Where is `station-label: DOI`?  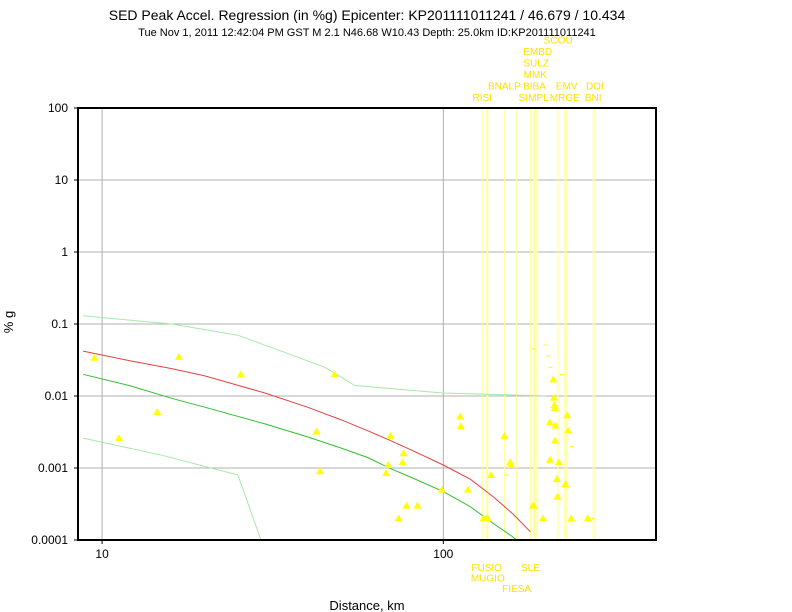
station-label: DOI is located at coordinates (595, 87).